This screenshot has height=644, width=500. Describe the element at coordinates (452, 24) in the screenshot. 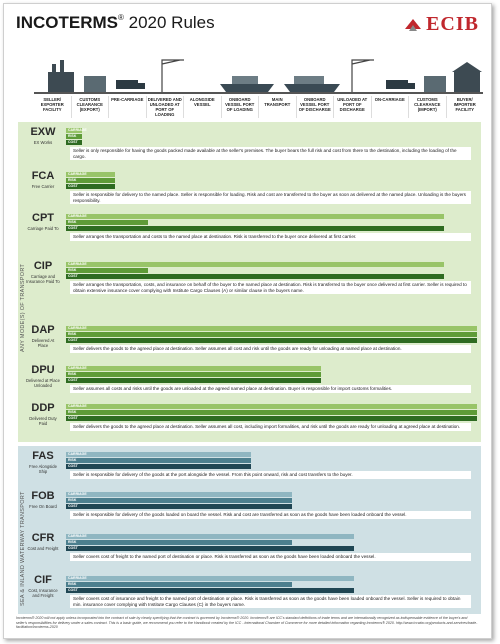

I see `brand-name: ECIB` at that location.